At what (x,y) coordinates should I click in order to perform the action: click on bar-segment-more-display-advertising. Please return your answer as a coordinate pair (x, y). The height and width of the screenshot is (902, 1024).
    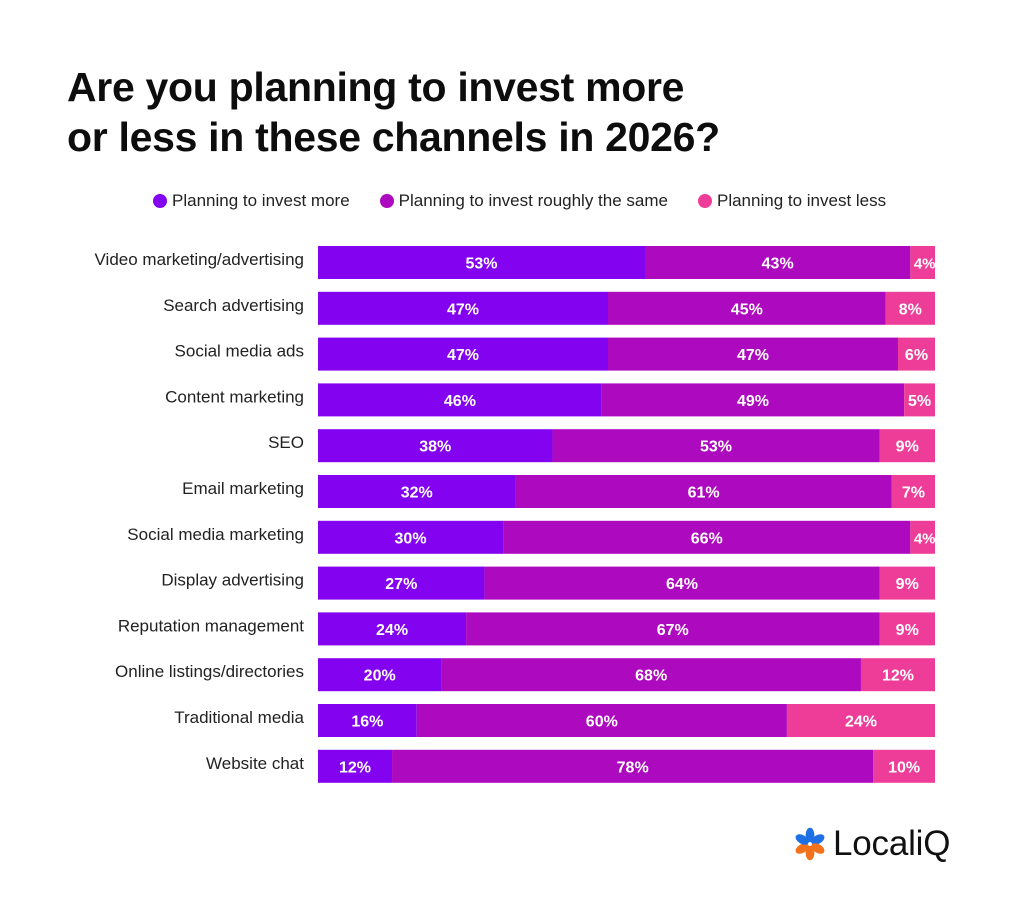
    Looking at the image, I should click on (401, 583).